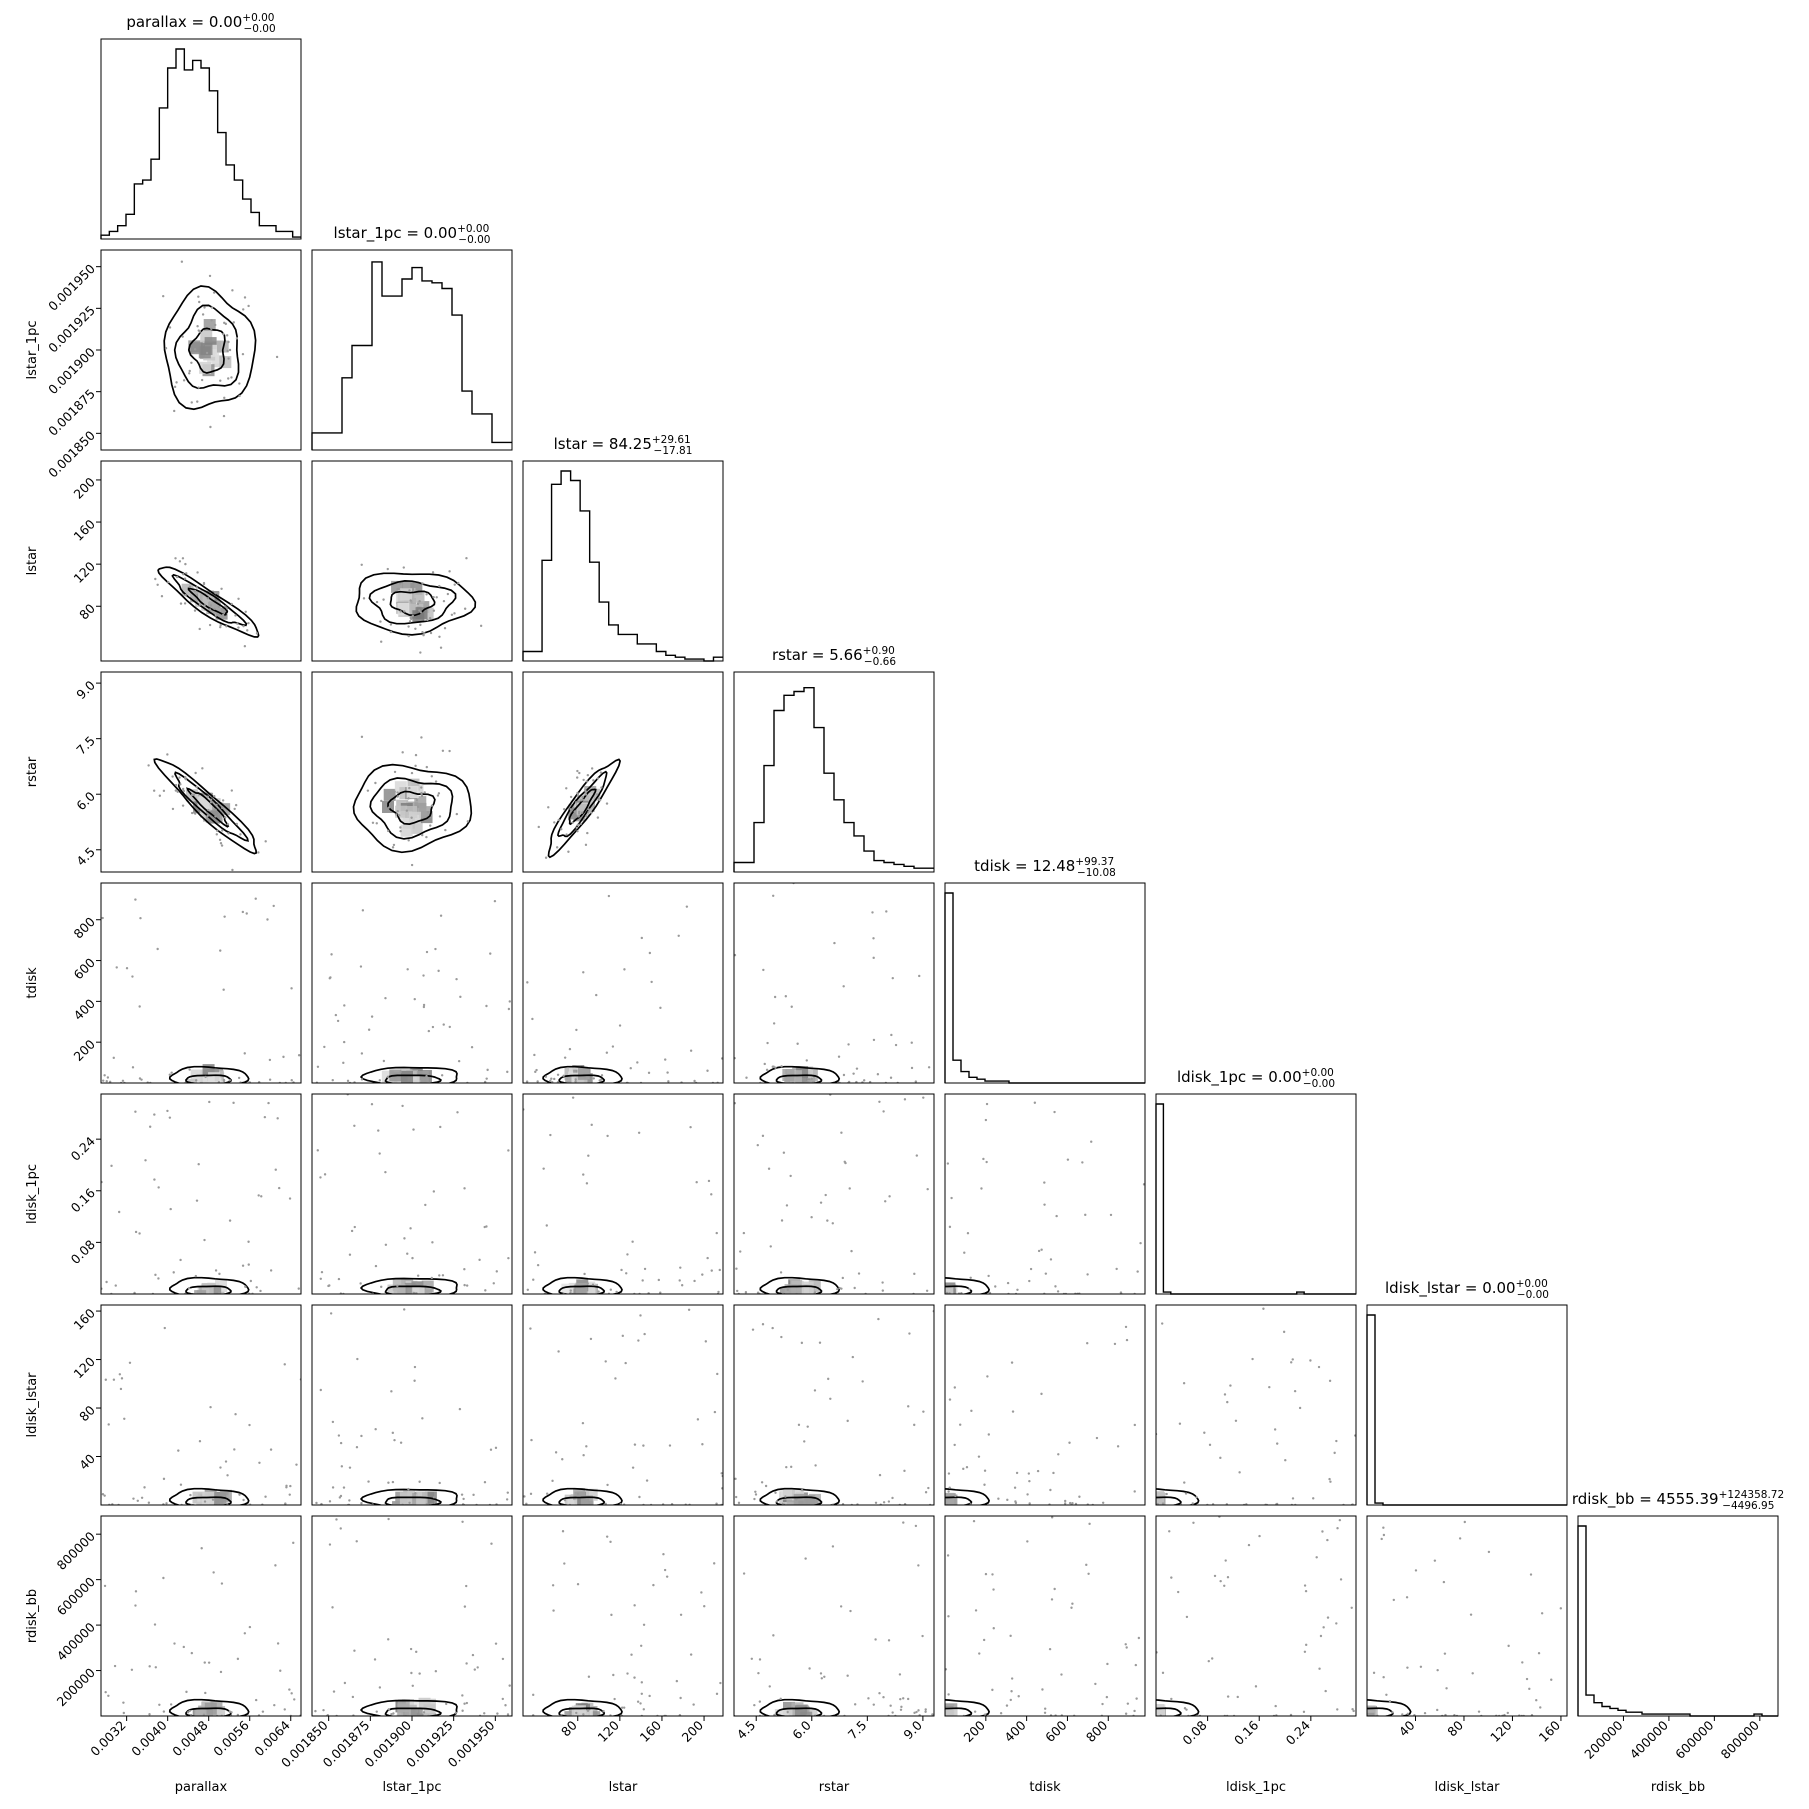 The image size is (1809, 1809). I want to click on panel-rstar-vs-ldisk_1pc, so click(834, 1194).